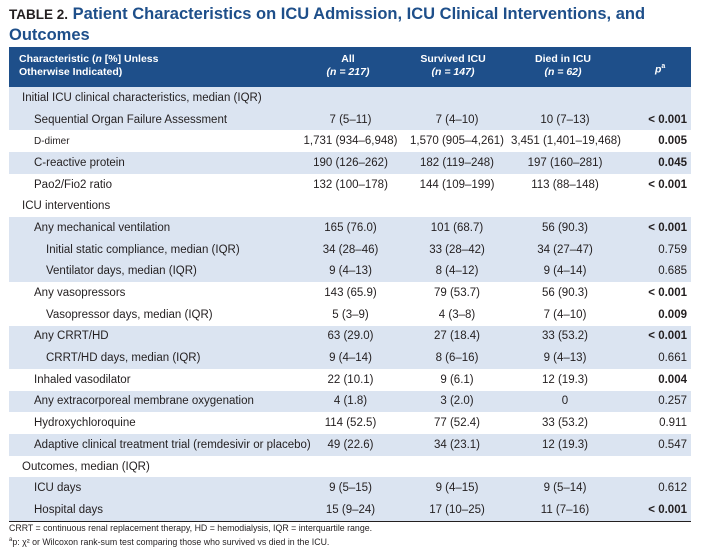 This screenshot has height=557, width=702. Describe the element at coordinates (565, 184) in the screenshot. I see `cell-died: 113 (88–148)` at that location.